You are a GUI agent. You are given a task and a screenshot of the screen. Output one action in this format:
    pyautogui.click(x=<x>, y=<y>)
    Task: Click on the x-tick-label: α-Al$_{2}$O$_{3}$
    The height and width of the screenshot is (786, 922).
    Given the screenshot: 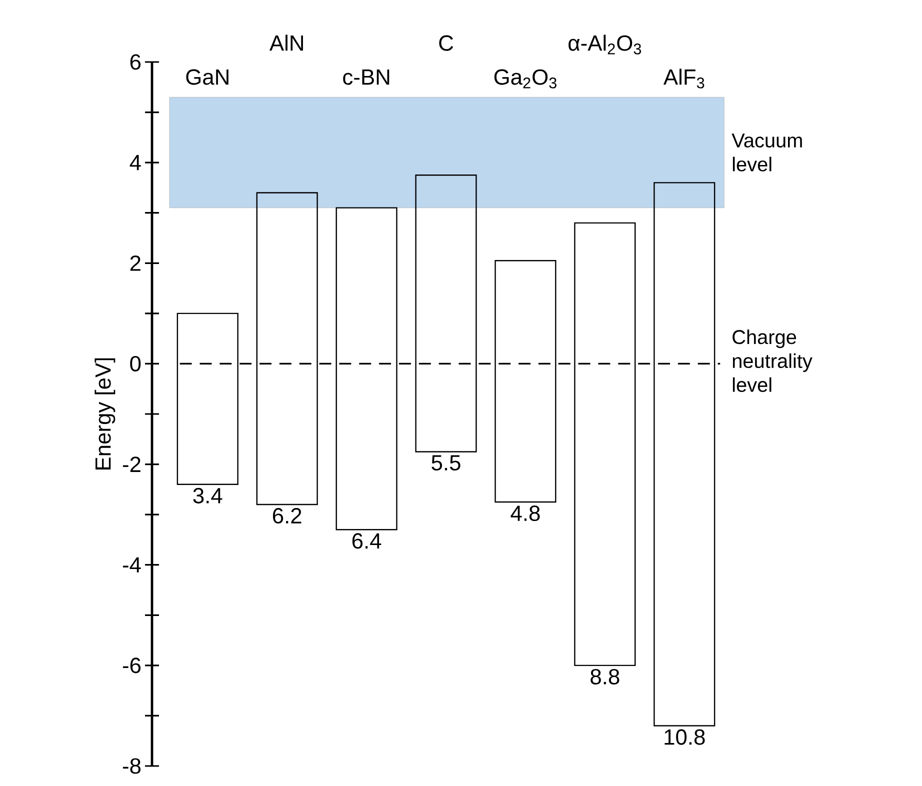 What is the action you would take?
    pyautogui.click(x=605, y=44)
    